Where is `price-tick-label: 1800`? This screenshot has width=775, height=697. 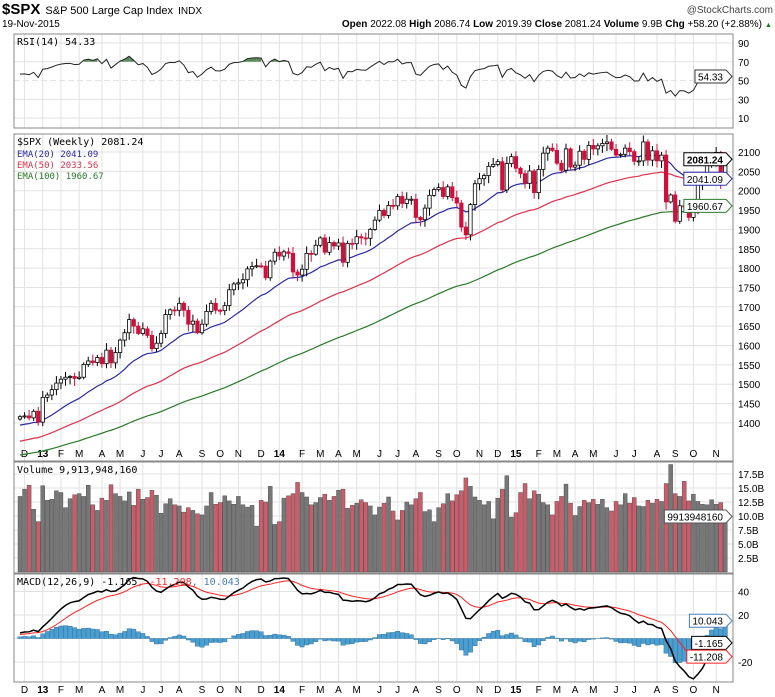 price-tick-label: 1800 is located at coordinates (749, 269).